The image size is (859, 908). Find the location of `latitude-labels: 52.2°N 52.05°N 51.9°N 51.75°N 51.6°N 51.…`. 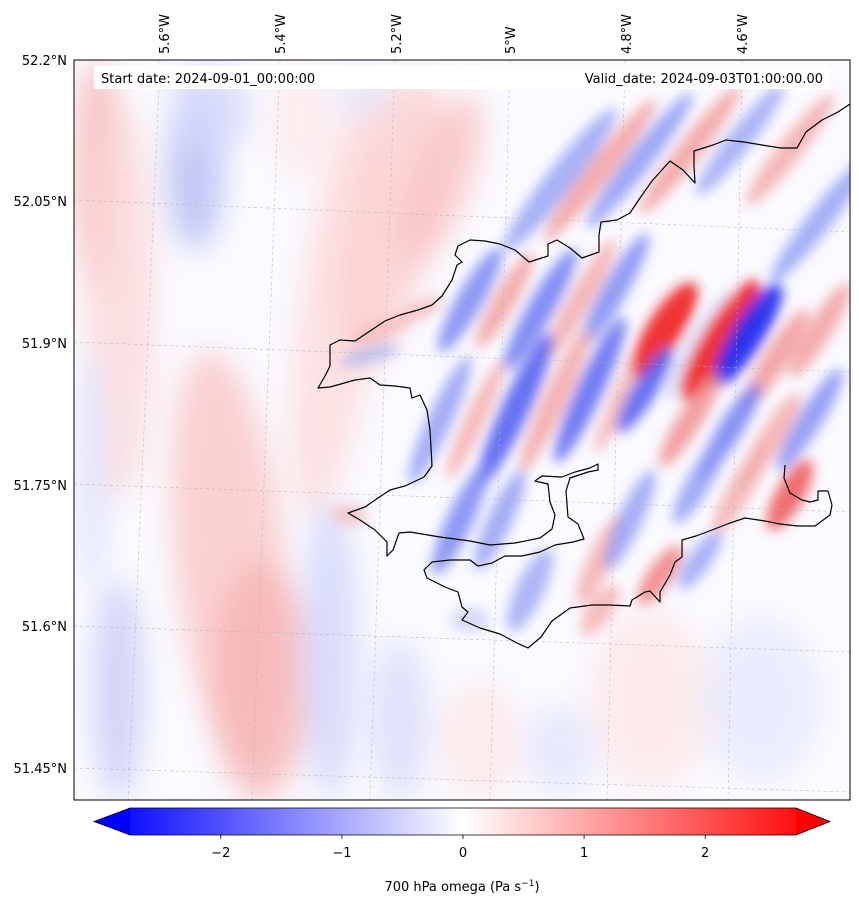

latitude-labels: 52.2°N 52.05°N 51.9°N 51.75°N 51.6°N 51.… is located at coordinates (40, 415).